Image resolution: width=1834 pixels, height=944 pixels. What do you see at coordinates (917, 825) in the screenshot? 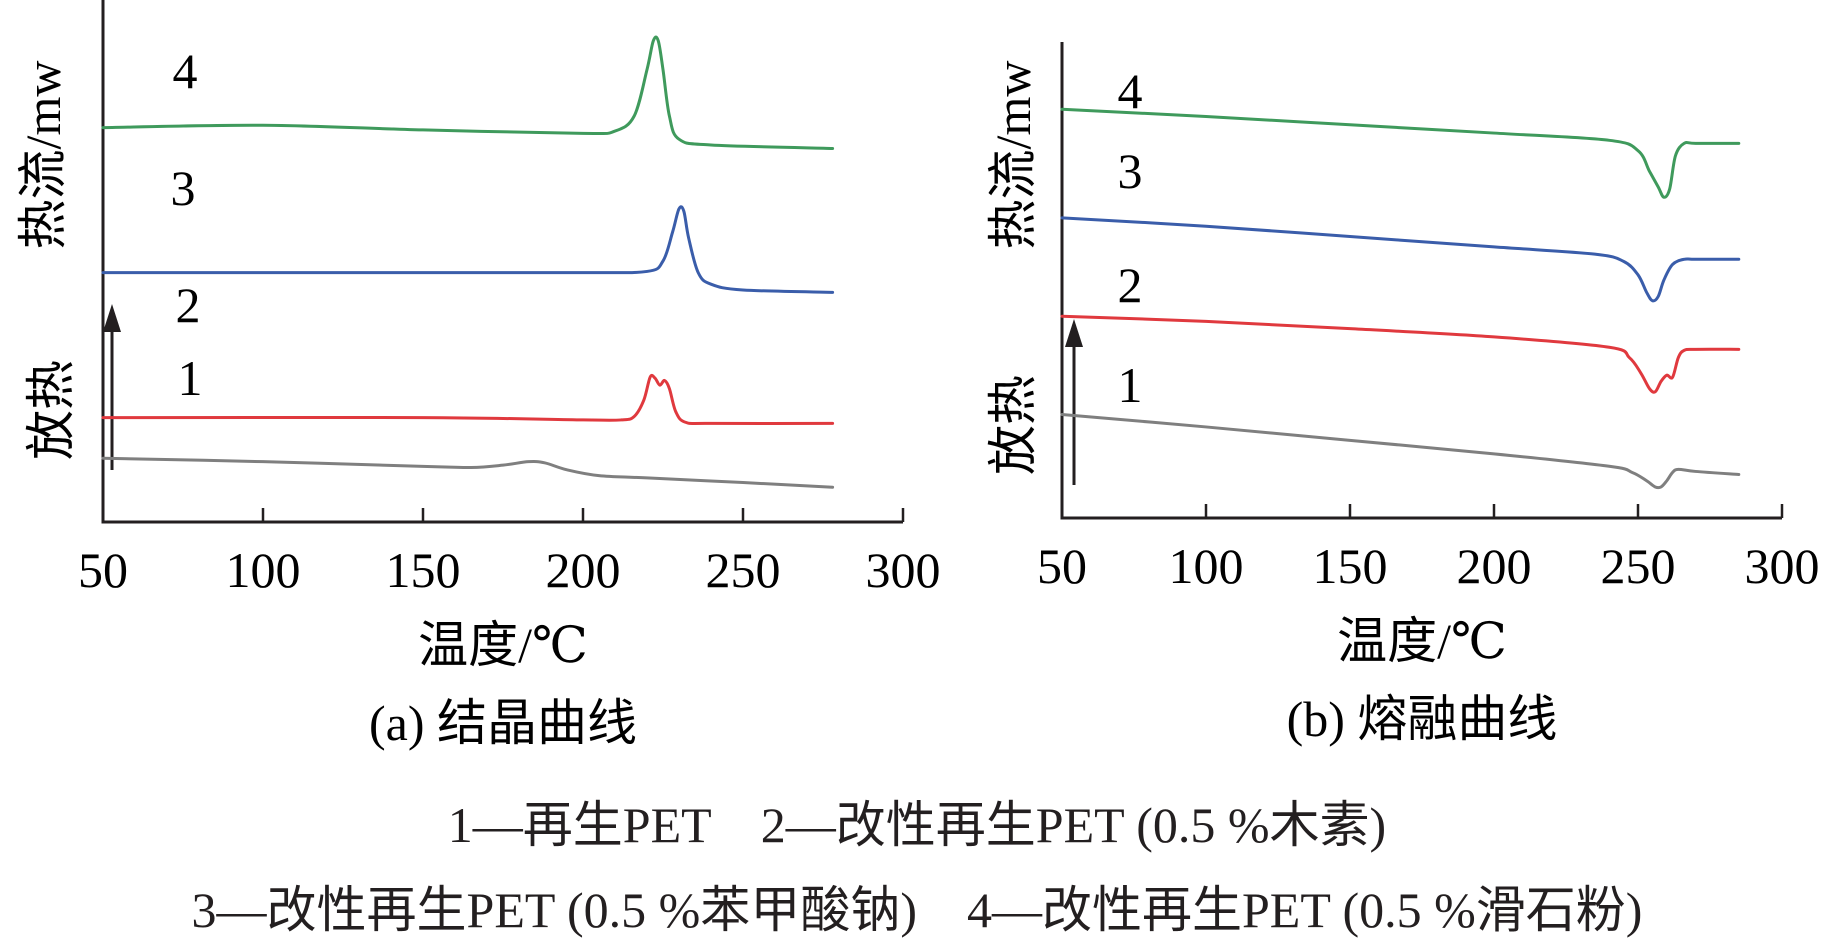
I see `legend-line-1: 1—再生PET 2—改性再生PET (0.5 %木素)` at bounding box center [917, 825].